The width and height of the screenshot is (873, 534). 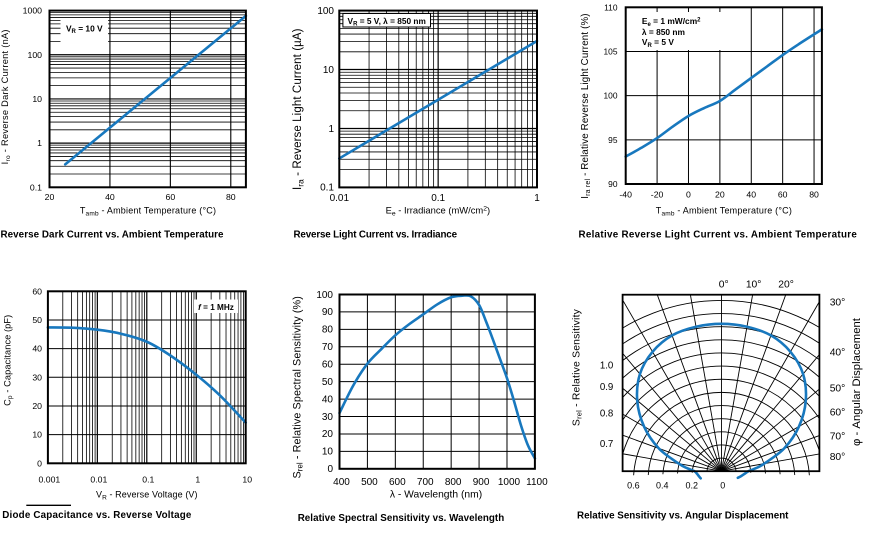 I want to click on svg-text: VR = 10 V, so click(x=84, y=30).